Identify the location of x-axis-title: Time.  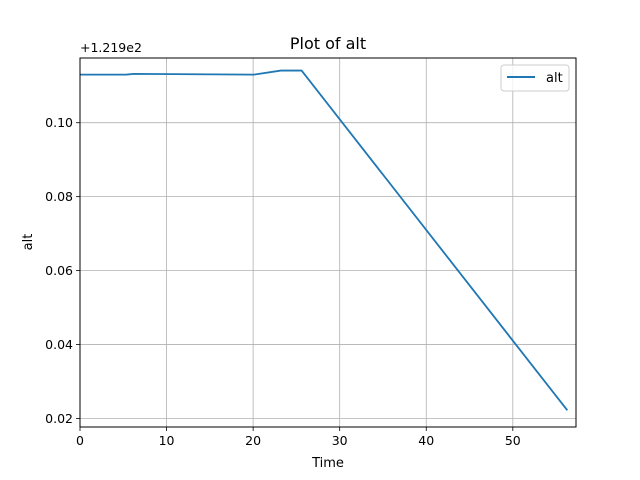
(327, 463).